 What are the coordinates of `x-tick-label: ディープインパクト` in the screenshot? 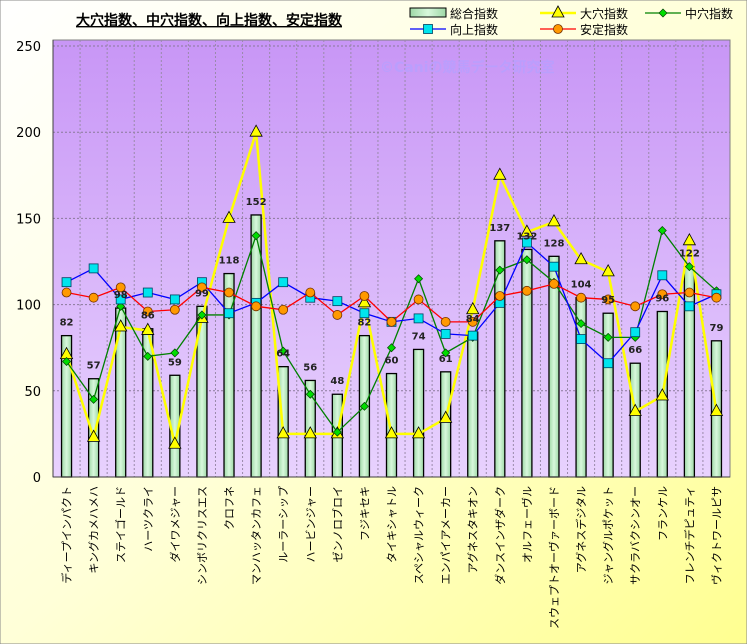 It's located at (67, 535).